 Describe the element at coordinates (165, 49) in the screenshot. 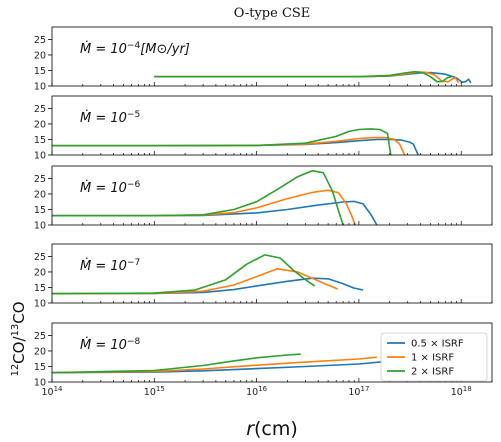

I see `panel-label-unit: [M⊙/yr]` at that location.